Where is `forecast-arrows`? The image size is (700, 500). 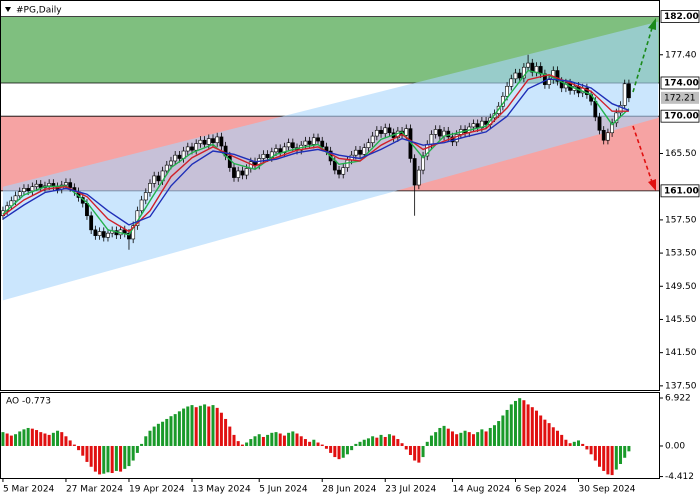 forecast-arrows is located at coordinates (644, 104).